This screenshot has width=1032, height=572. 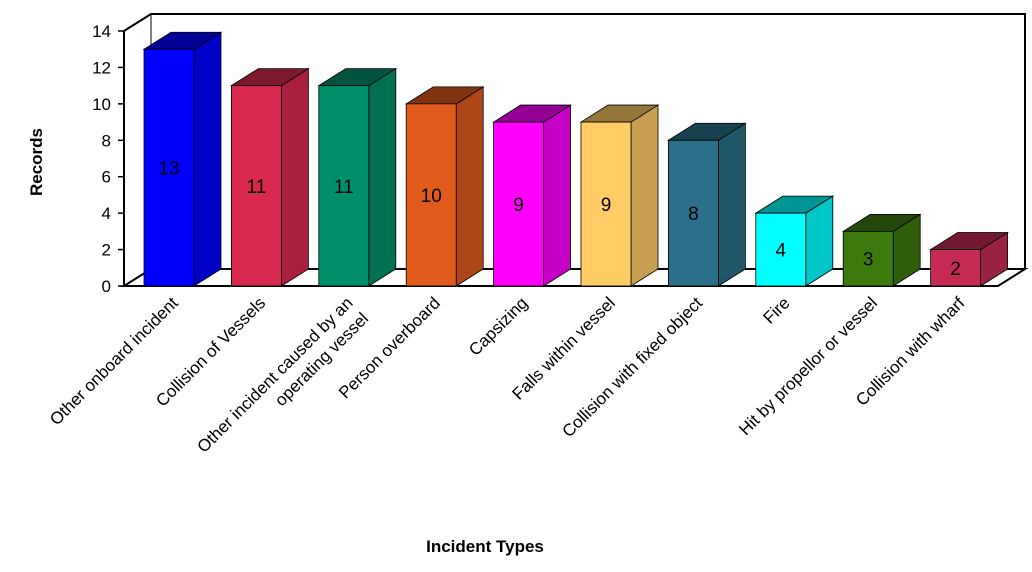 I want to click on data-label: 8, so click(x=693, y=214).